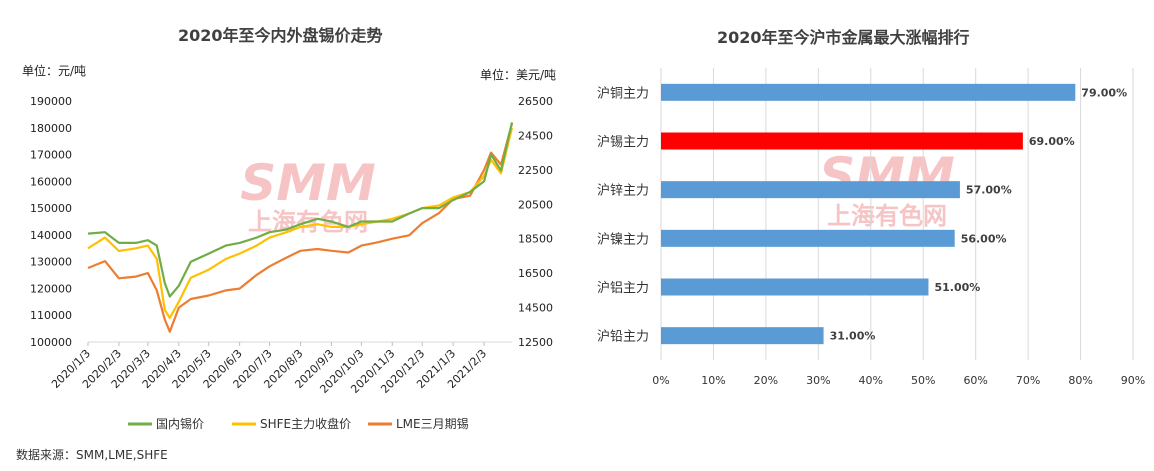  I want to click on value-label-6: 31.00%, so click(853, 336).